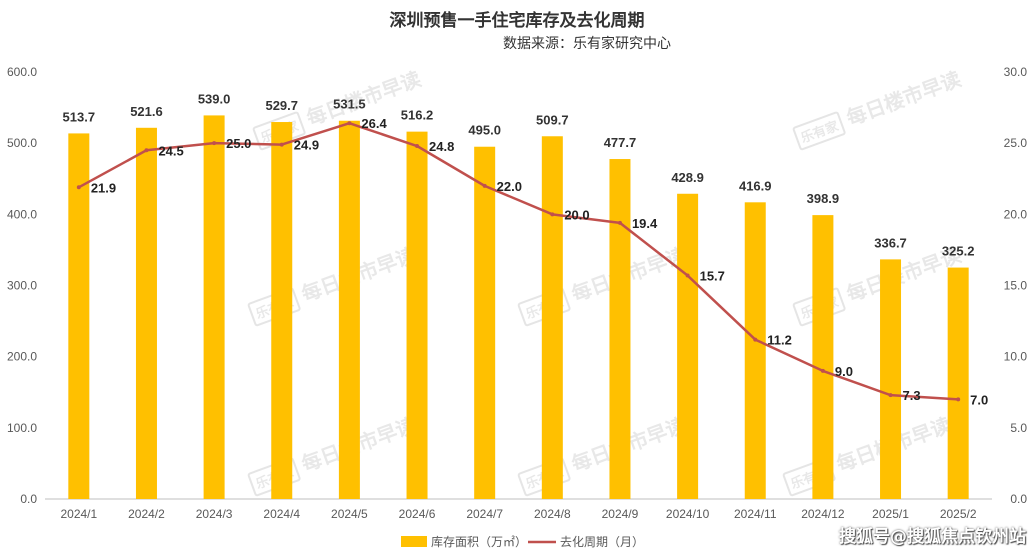 Image resolution: width=1034 pixels, height=557 pixels. What do you see at coordinates (146, 514) in the screenshot?
I see `x-axis-tick-label: 2024/2` at bounding box center [146, 514].